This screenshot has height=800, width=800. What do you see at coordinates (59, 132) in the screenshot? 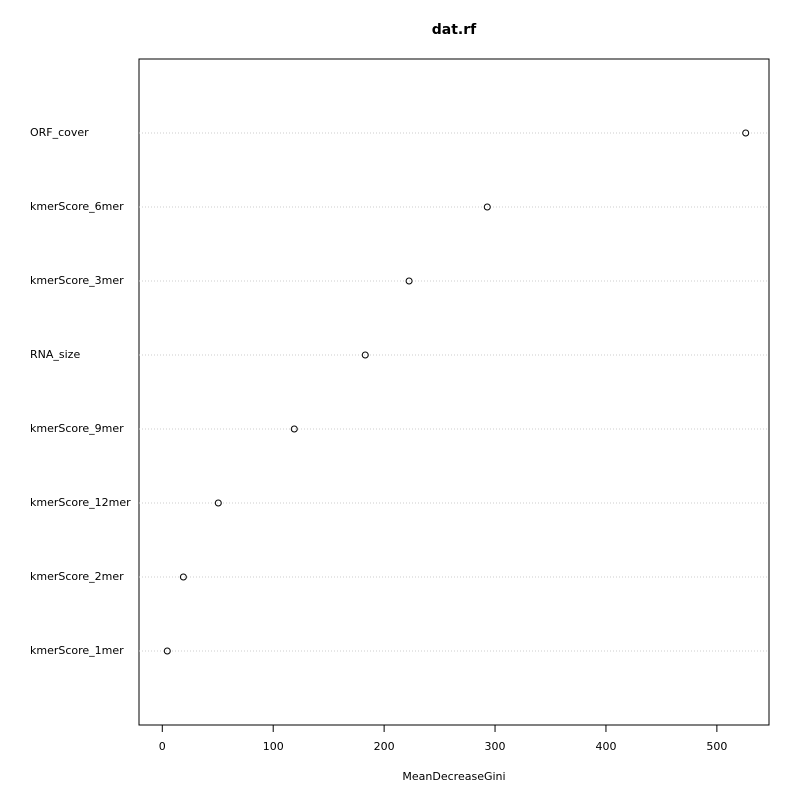
I see `y-tick-label: ORF_cover` at bounding box center [59, 132].